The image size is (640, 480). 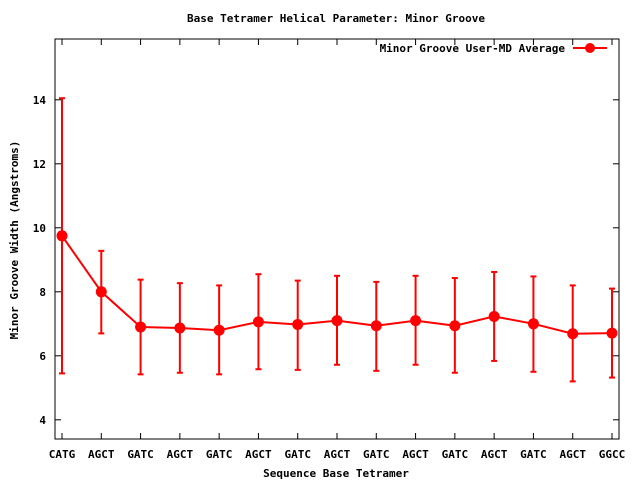 I want to click on x-tick-label: GGCC, so click(x=612, y=454).